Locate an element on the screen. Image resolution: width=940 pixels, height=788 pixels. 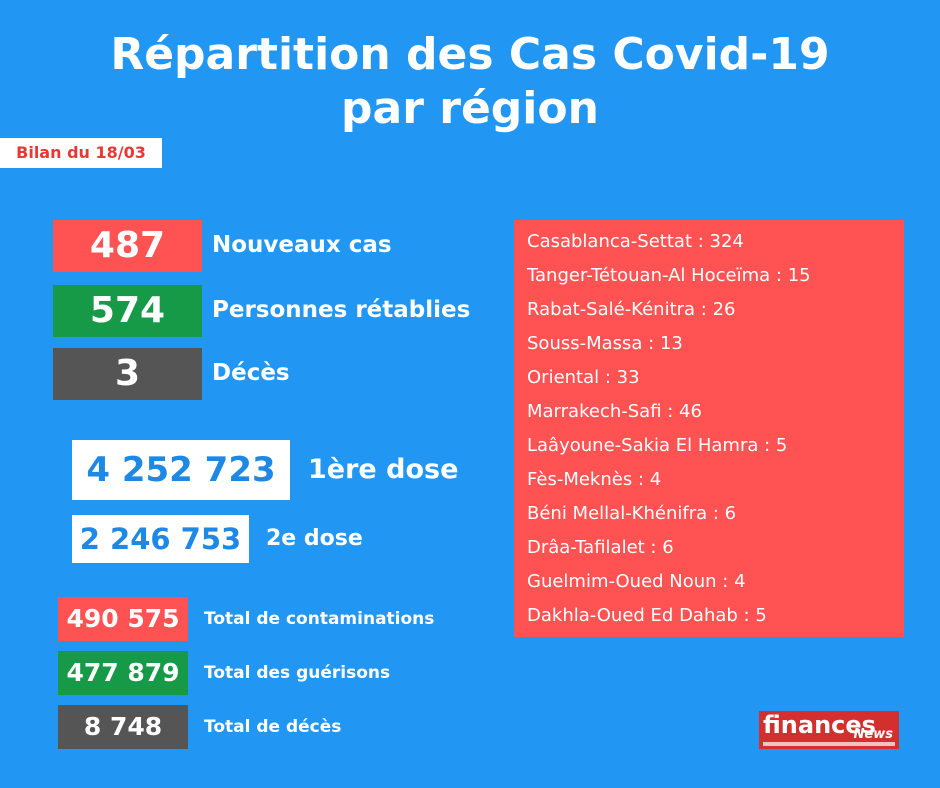
recovered-value: 574 is located at coordinates (127, 310).